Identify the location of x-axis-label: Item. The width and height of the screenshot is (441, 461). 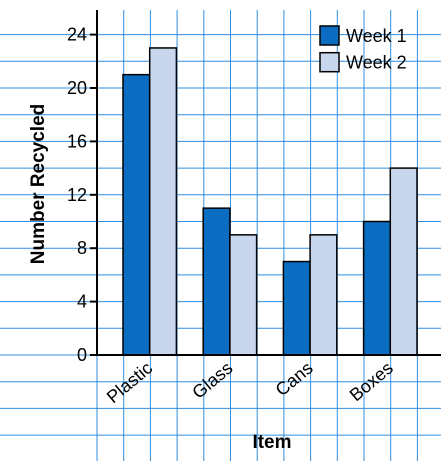
(271, 442).